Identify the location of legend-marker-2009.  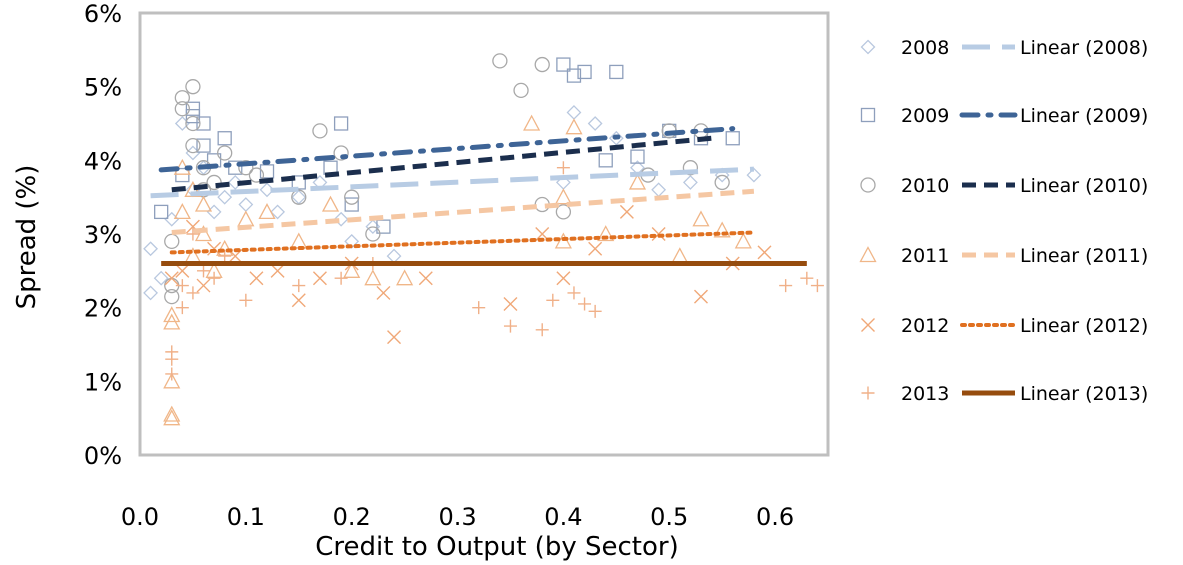
(868, 115).